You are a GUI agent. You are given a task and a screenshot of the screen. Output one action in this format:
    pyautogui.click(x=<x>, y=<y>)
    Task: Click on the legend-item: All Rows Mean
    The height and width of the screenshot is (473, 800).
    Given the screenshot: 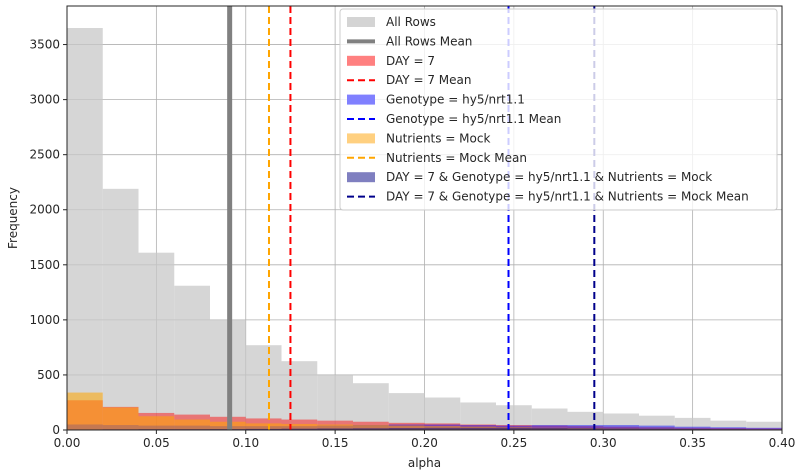 What is the action you would take?
    pyautogui.click(x=409, y=41)
    